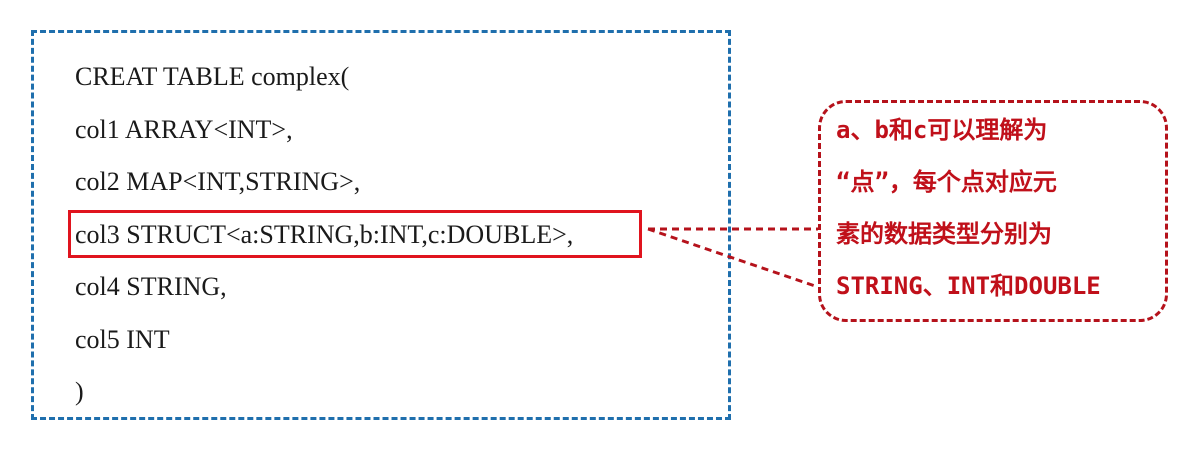 The width and height of the screenshot is (1181, 455). Describe the element at coordinates (324, 234) in the screenshot. I see `code-line-4: col3 STRUCT<a:STRING,b:INT,c:DOUBLE>,` at that location.